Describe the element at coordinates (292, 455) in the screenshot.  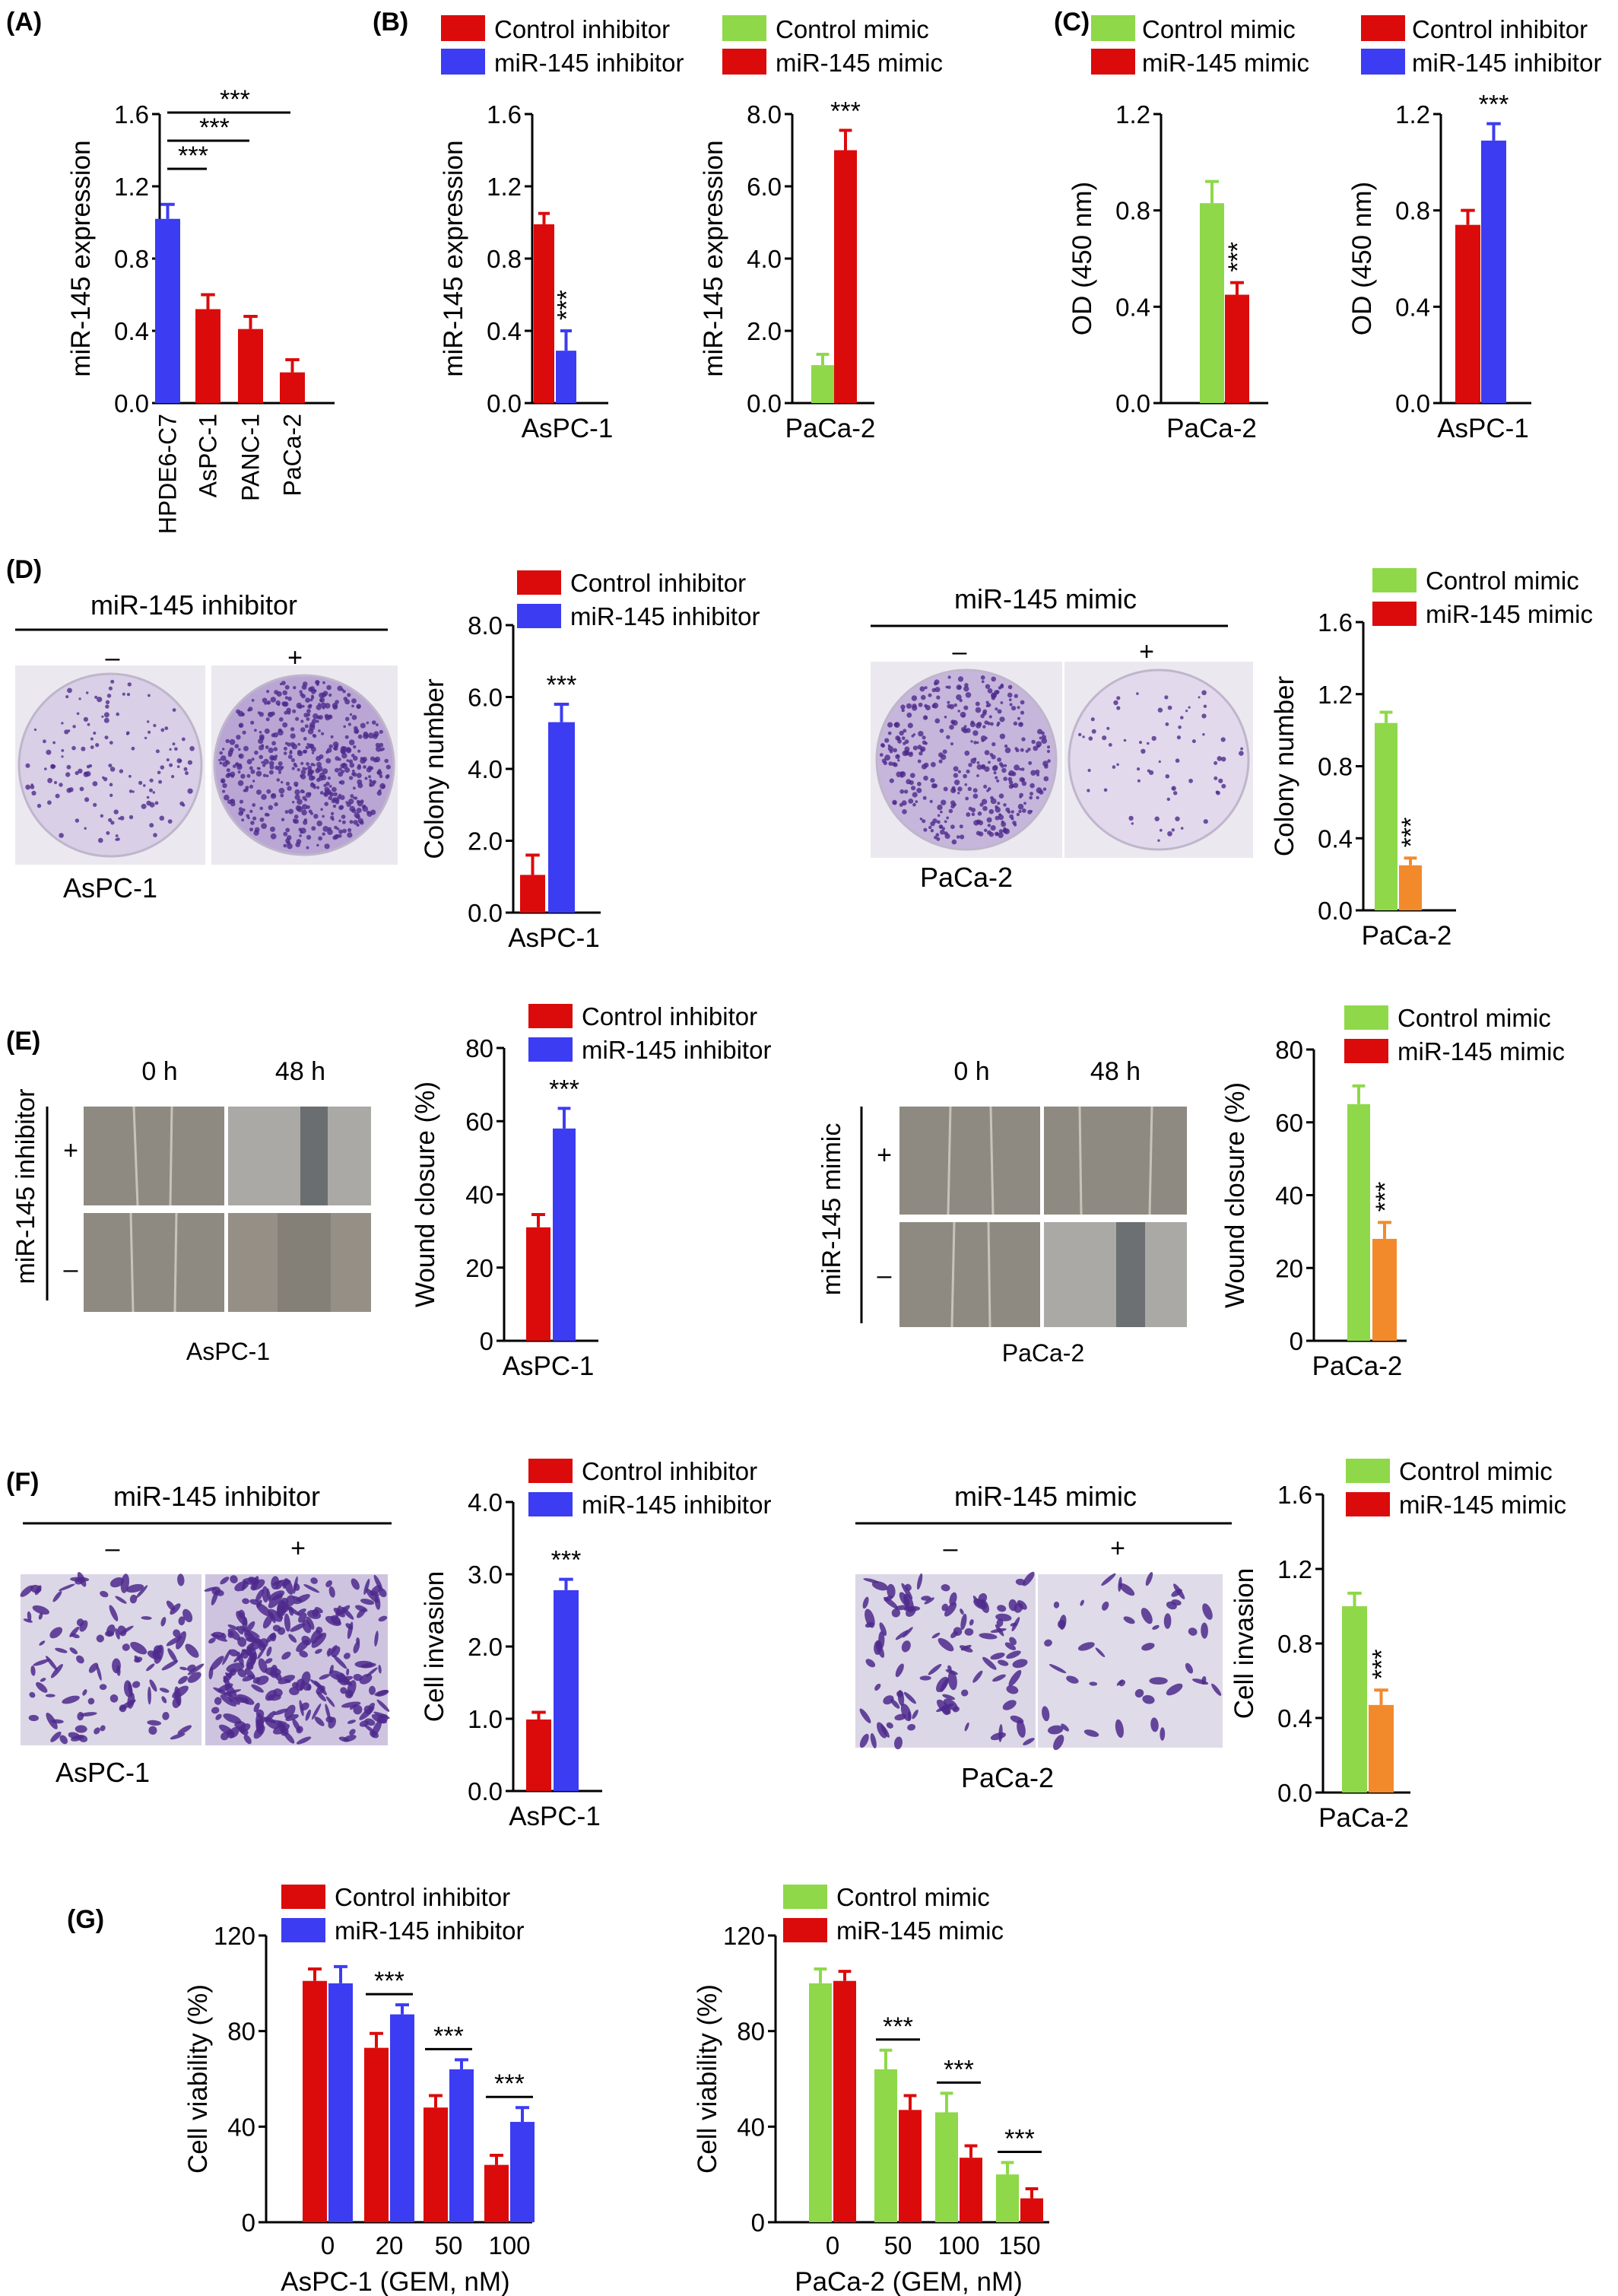
I see `x-tick-label-a: PaCa-2` at that location.